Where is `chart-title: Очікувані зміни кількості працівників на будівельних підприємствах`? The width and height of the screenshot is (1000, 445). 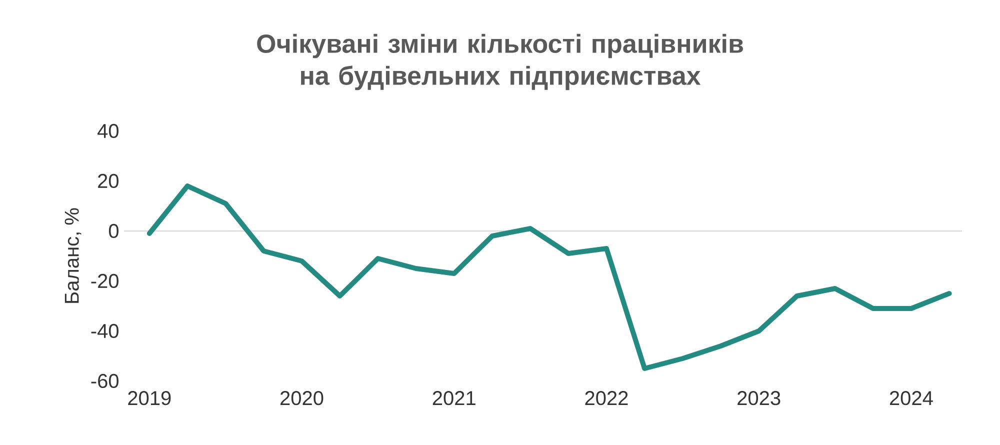
chart-title: Очікувані зміни кількості працівників на будівельних підприємствах is located at coordinates (500, 62).